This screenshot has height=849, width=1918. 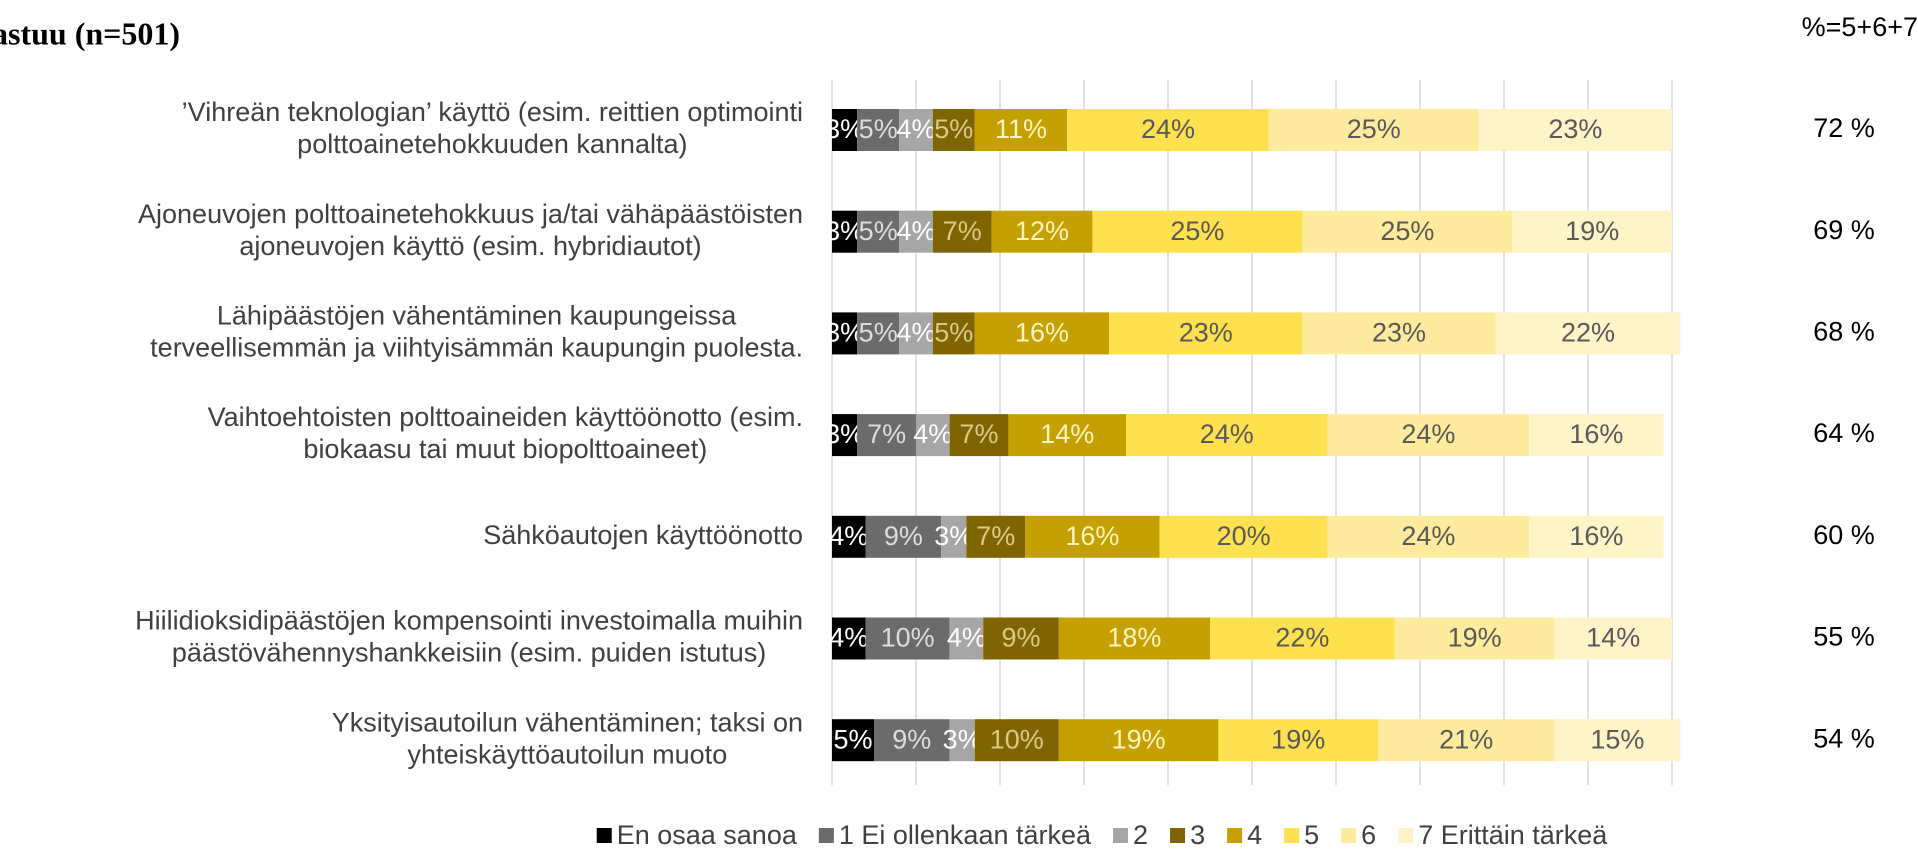 What do you see at coordinates (643, 535) in the screenshot?
I see `category-label: Sähköautojen käyttöönotto` at bounding box center [643, 535].